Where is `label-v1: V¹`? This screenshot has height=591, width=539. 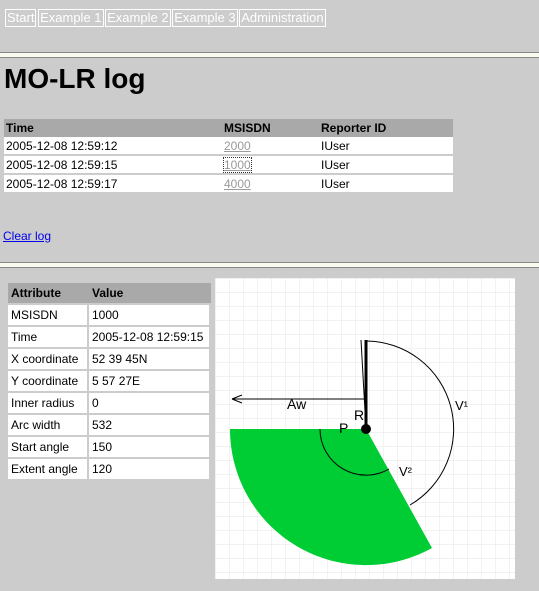
label-v1: V¹ is located at coordinates (462, 405).